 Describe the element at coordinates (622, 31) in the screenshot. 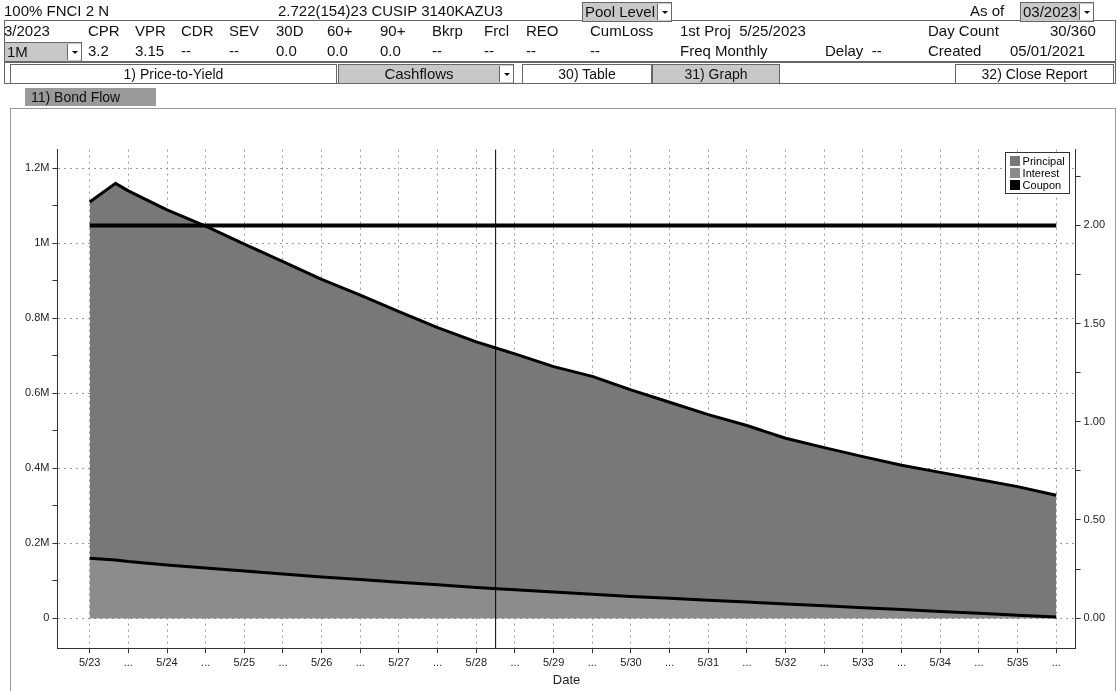

I see `text: CumLoss` at that location.